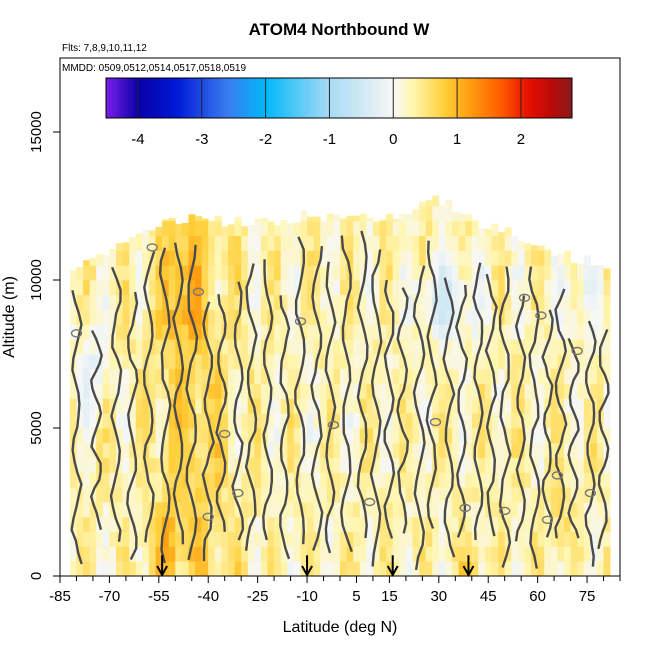 This screenshot has height=650, width=650. I want to click on colorbar-tick-label: -1, so click(329, 139).